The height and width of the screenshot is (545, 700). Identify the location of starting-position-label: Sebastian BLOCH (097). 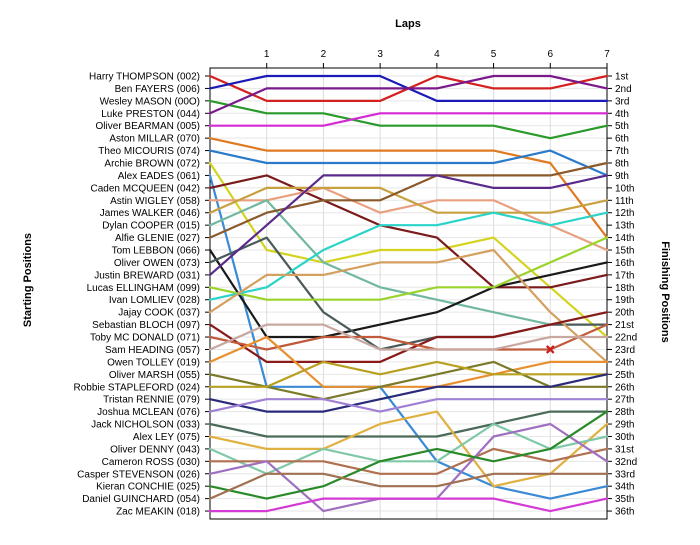
(146, 325).